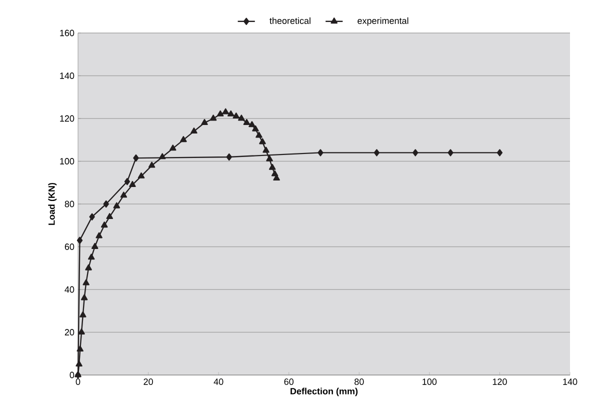 Image resolution: width=592 pixels, height=402 pixels. I want to click on legend-label: theoretical, so click(290, 20).